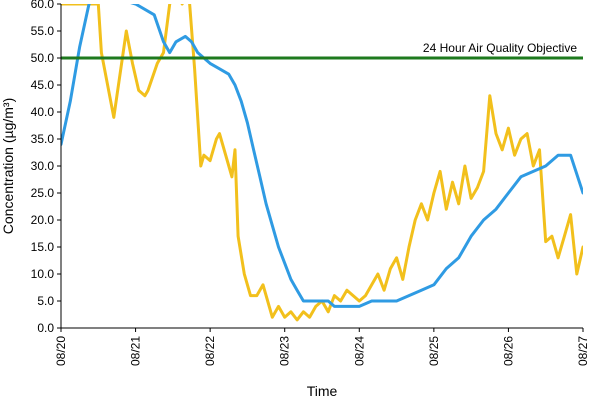 This screenshot has width=600, height=400. I want to click on y-tick-label: 30.0, so click(43, 166).